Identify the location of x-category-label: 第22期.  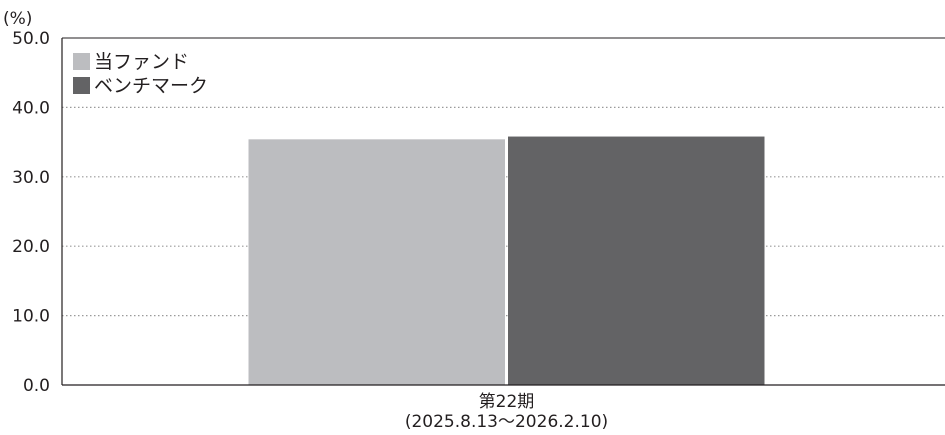
(507, 402).